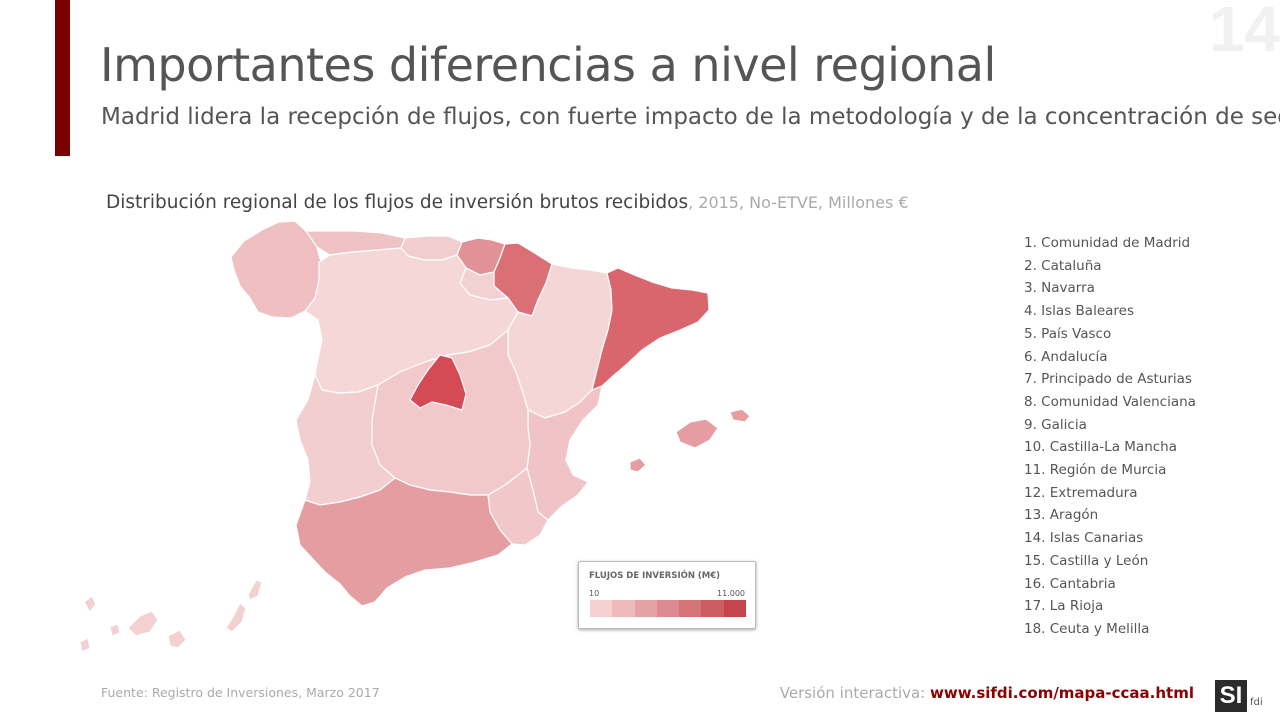  What do you see at coordinates (1064, 606) in the screenshot?
I see `region-list-item: 17. La Rioja` at bounding box center [1064, 606].